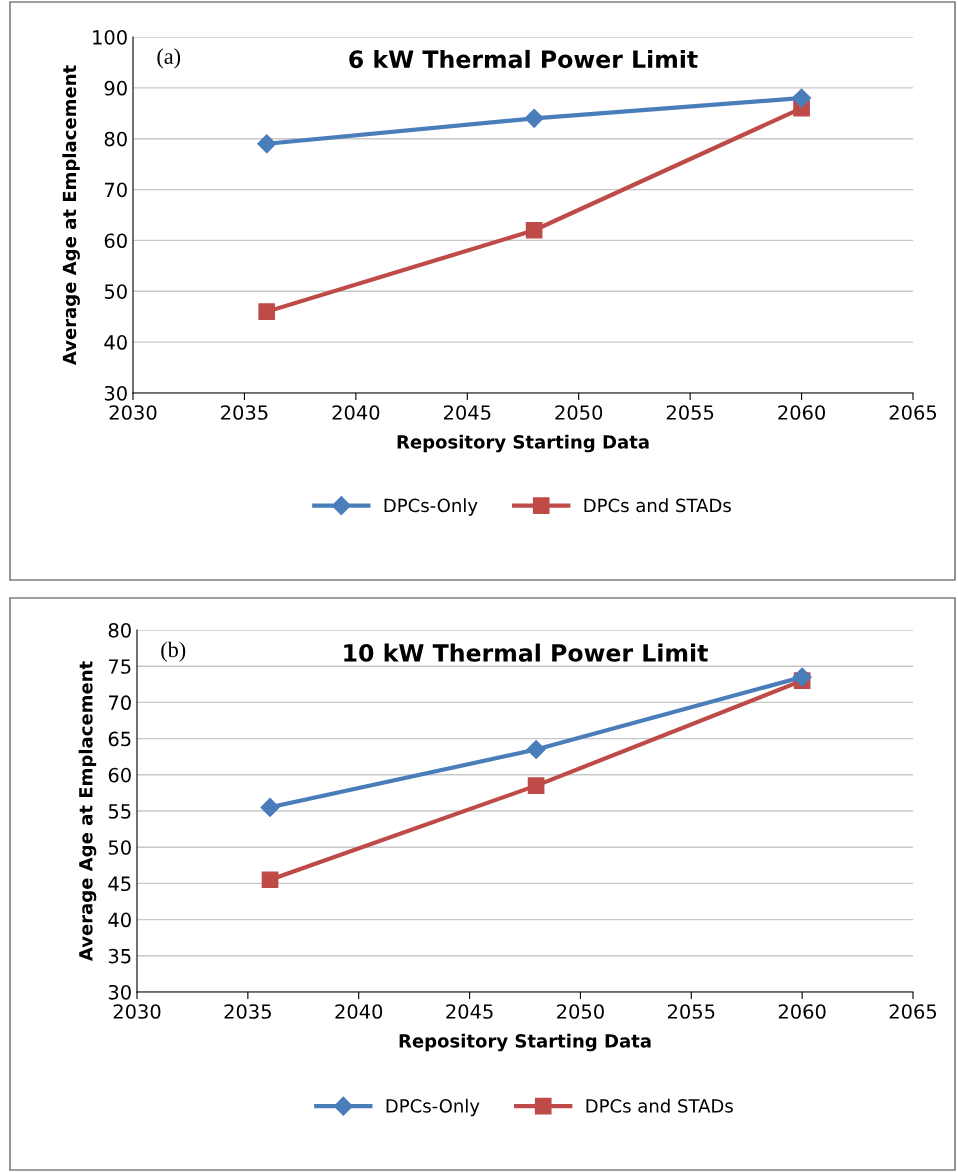 The height and width of the screenshot is (1172, 958). What do you see at coordinates (119, 884) in the screenshot?
I see `y-tick-label: 45` at bounding box center [119, 884].